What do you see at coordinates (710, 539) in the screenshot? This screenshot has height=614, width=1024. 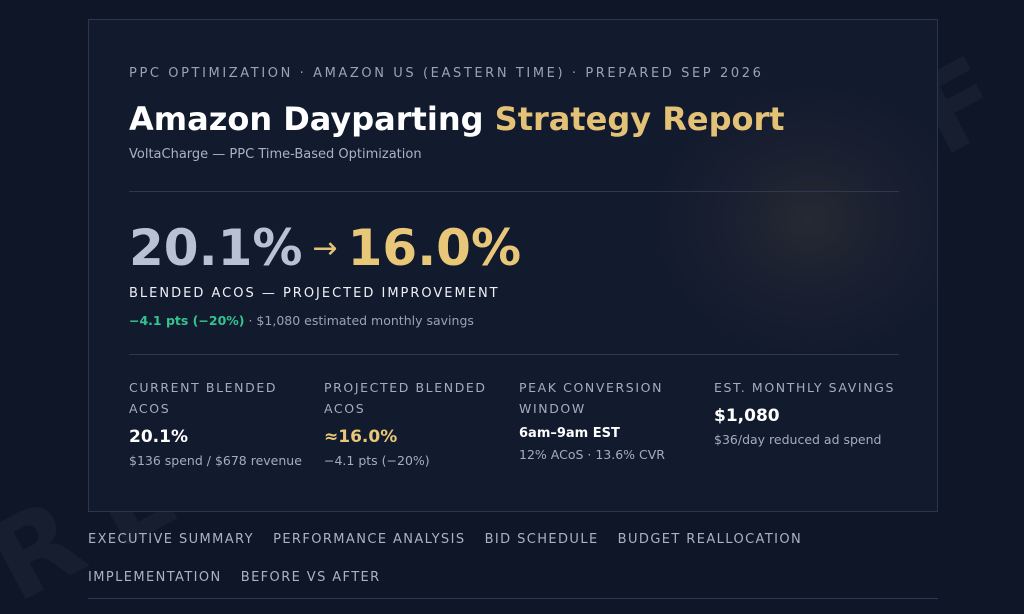 I see `nav-budget-reallocation: BUDGET REALLOCATION` at bounding box center [710, 539].